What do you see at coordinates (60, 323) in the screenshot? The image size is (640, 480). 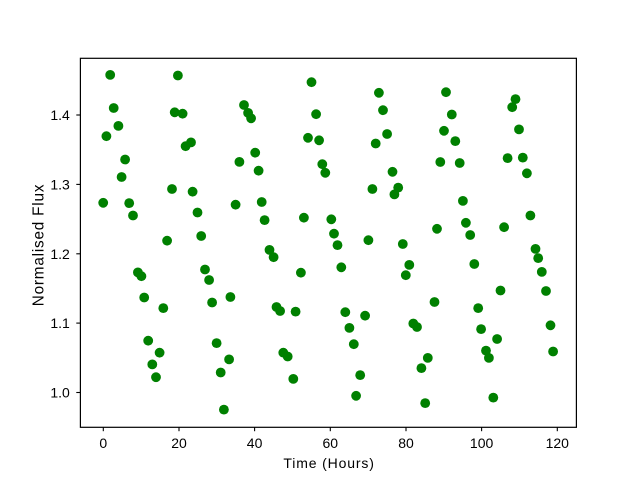 I see `svg-text: 1.1` at bounding box center [60, 323].